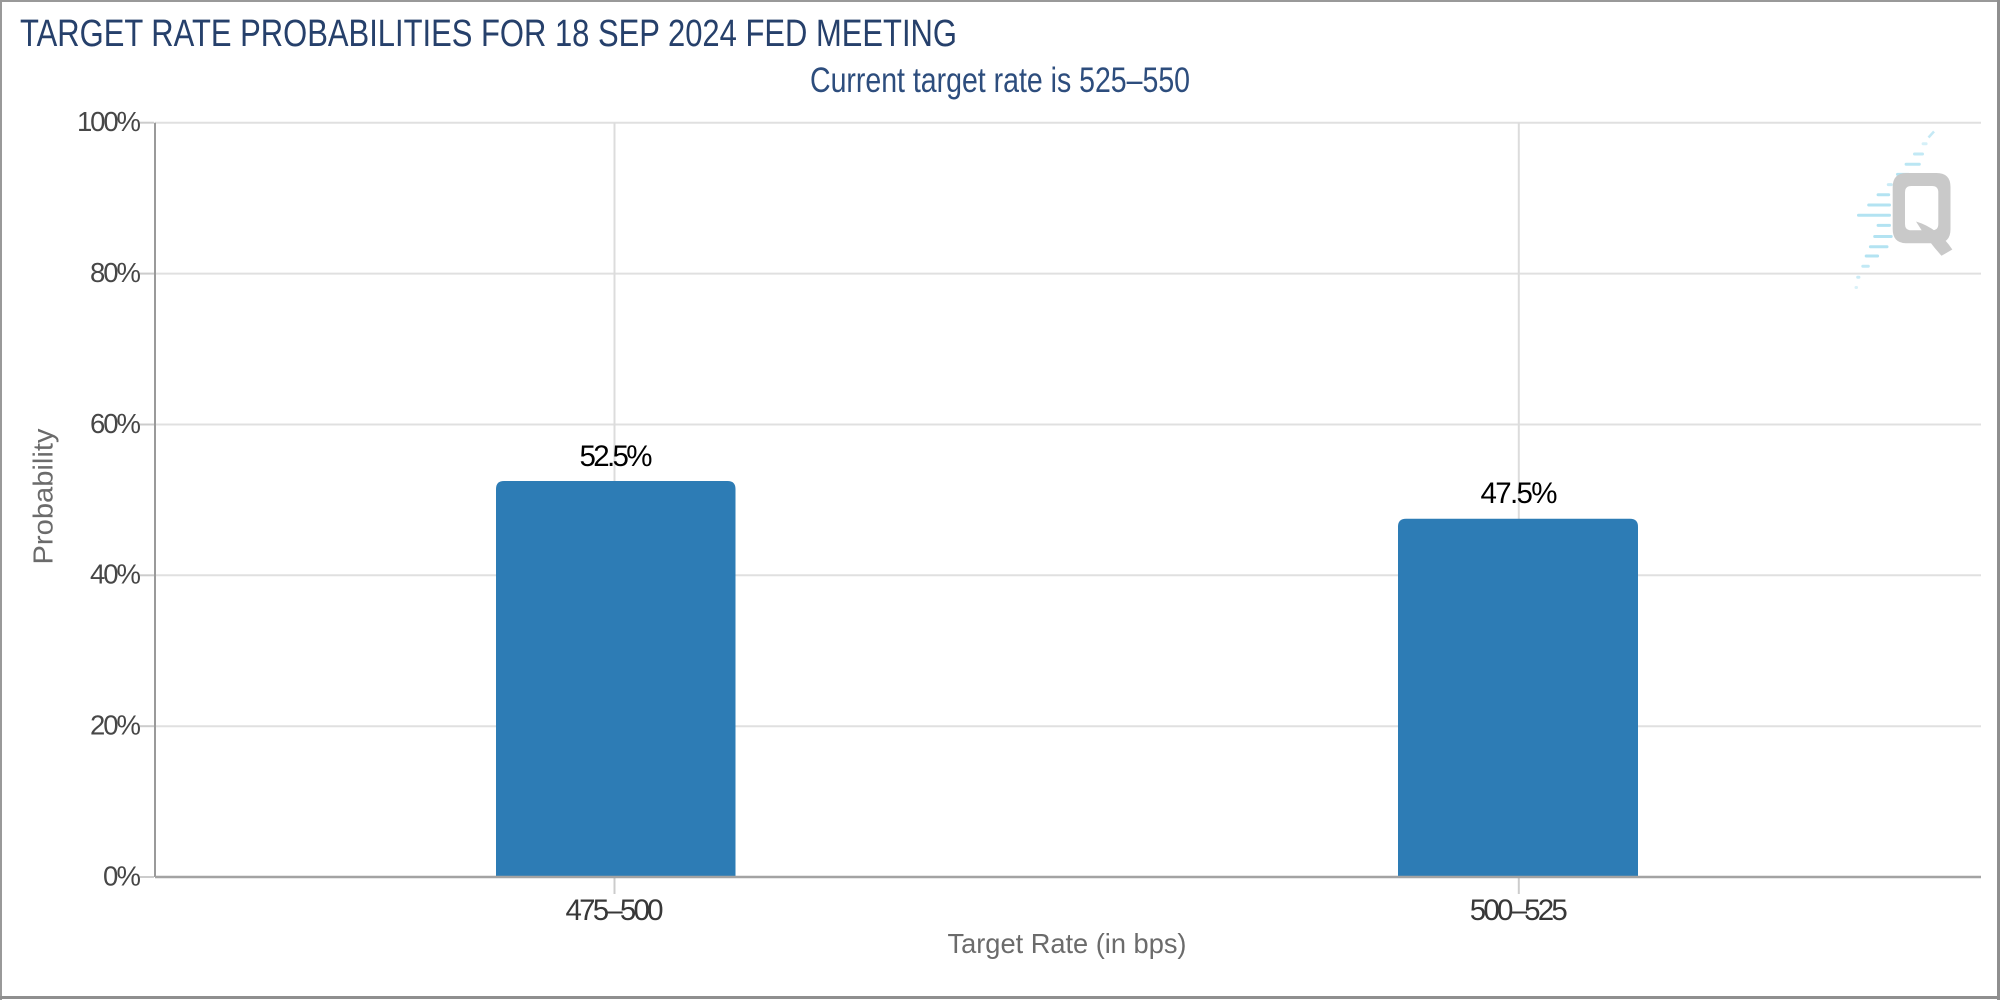 This screenshot has width=2000, height=1000. What do you see at coordinates (1000, 80) in the screenshot?
I see `svg-text: Current target rate is 525–550` at bounding box center [1000, 80].